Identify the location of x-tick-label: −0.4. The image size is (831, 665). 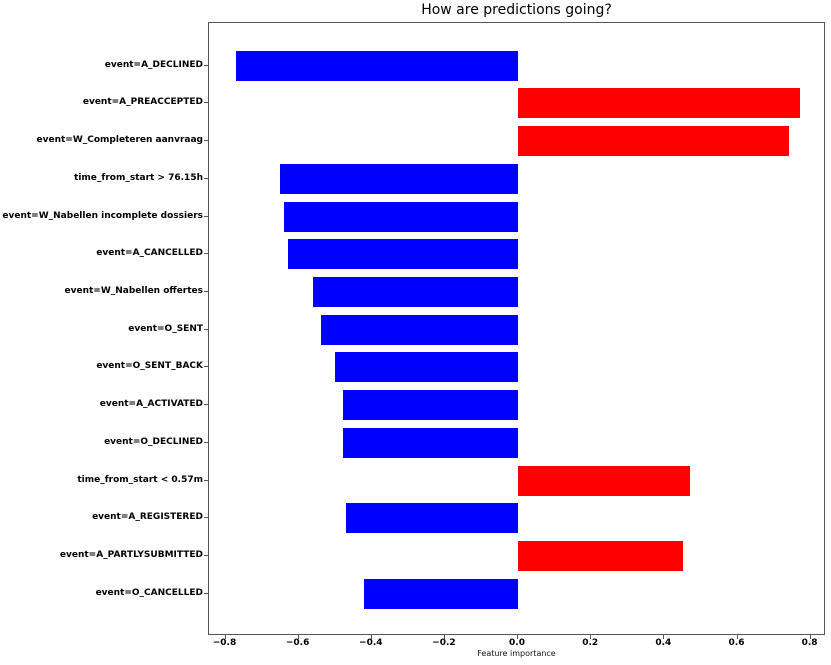
(371, 643).